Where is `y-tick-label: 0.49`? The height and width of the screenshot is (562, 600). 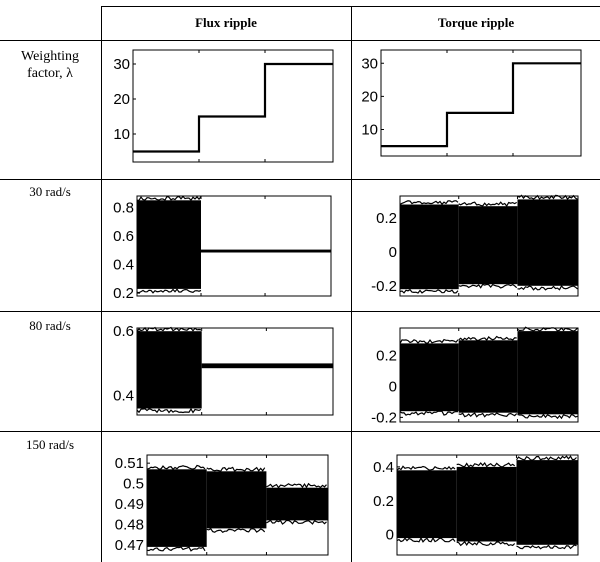 y-tick-label: 0.49 is located at coordinates (129, 504).